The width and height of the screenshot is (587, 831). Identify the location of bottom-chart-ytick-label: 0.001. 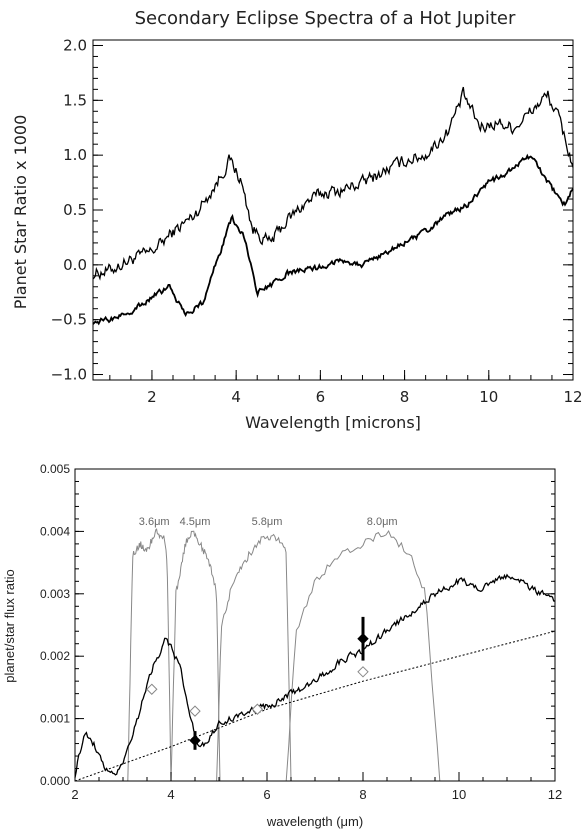
(55, 719).